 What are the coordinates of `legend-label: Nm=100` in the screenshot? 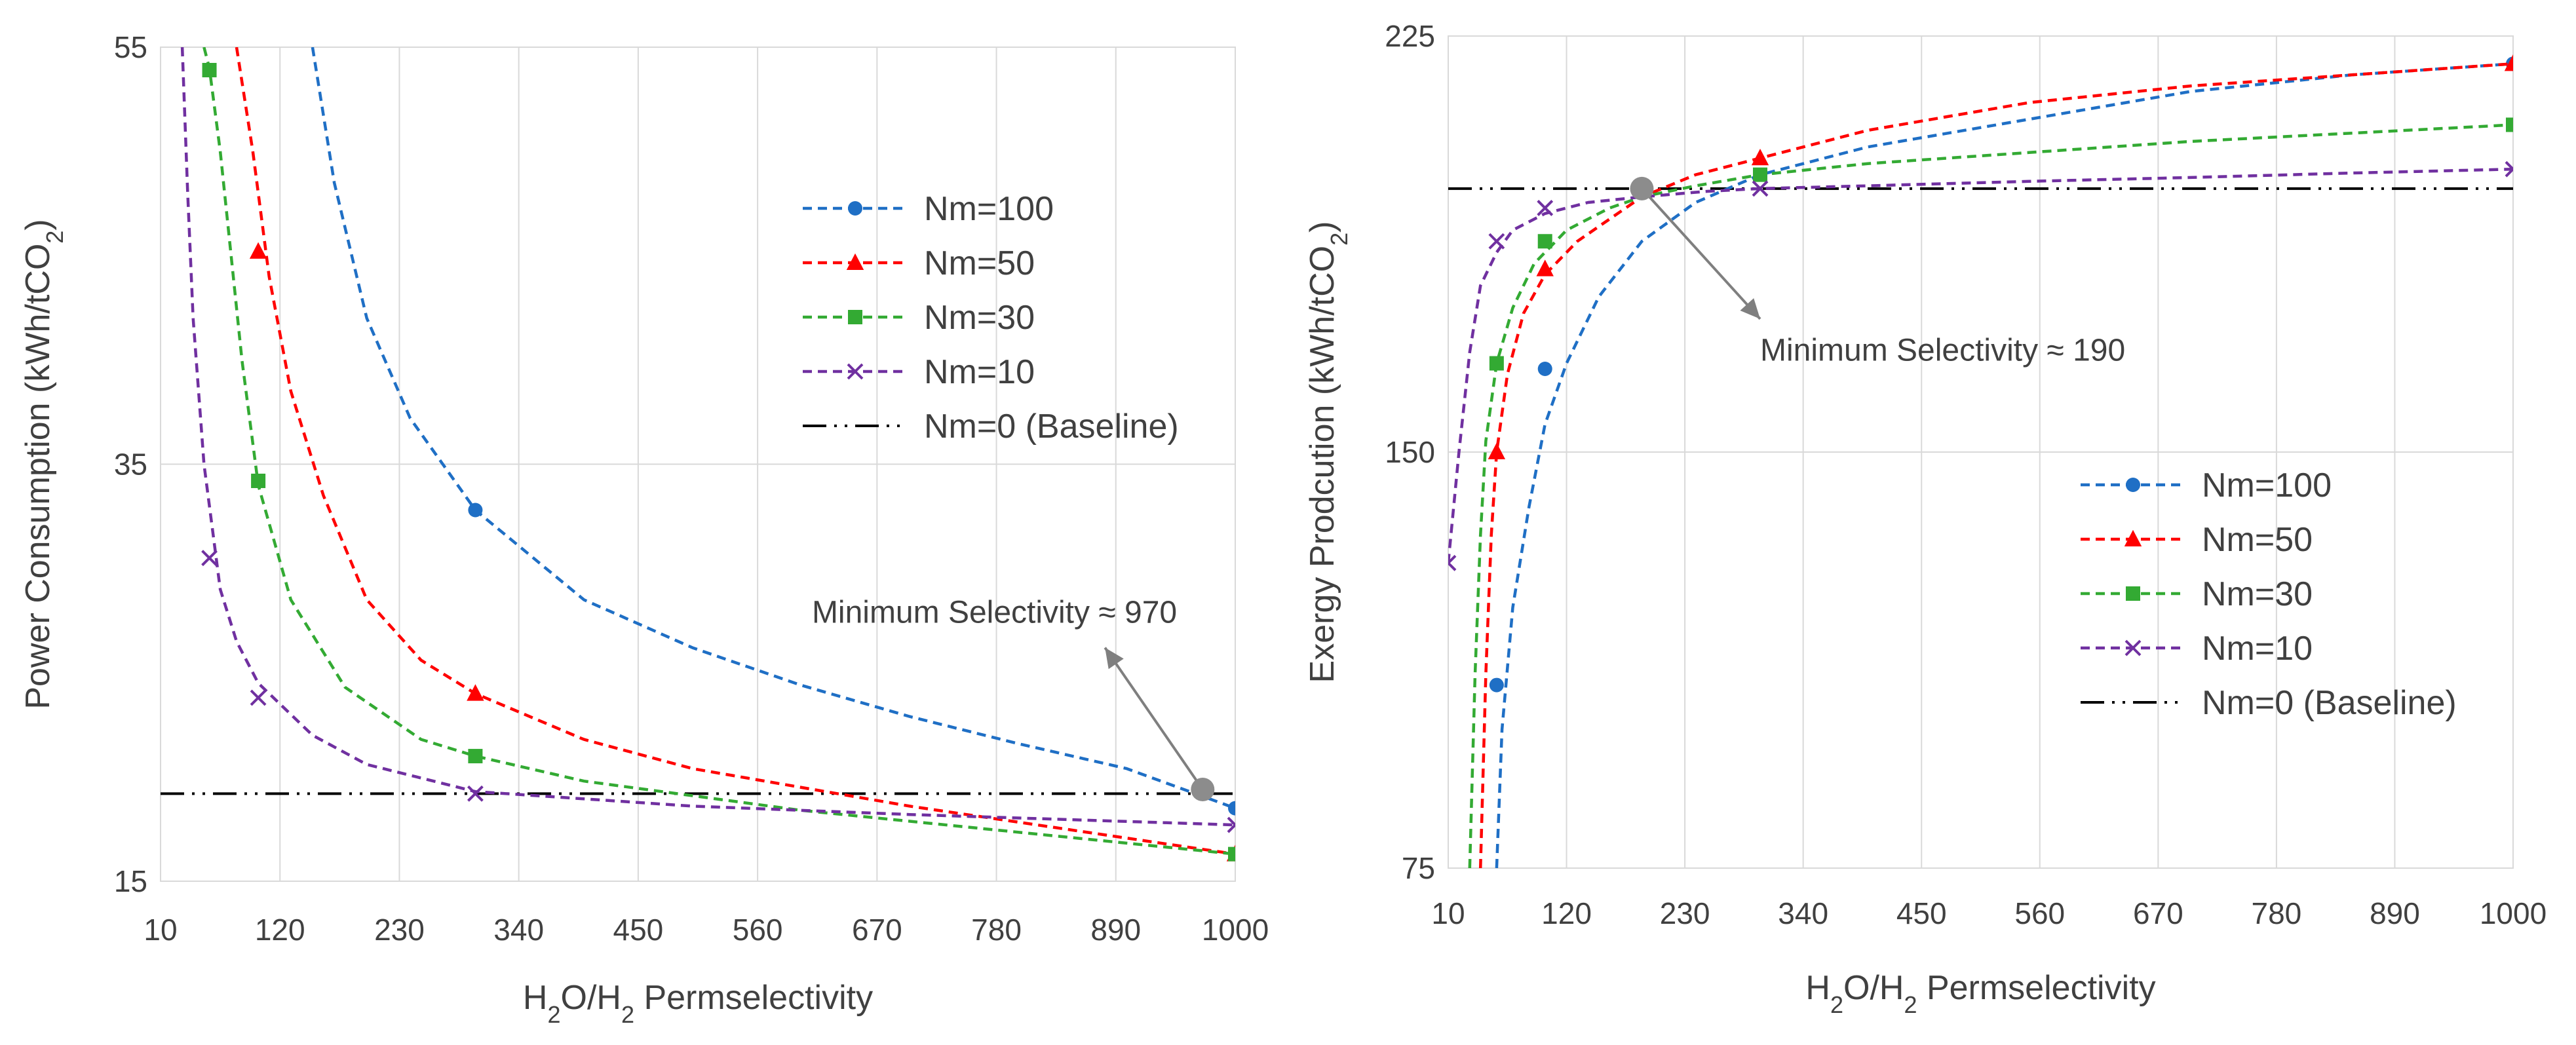 It's located at (2267, 485).